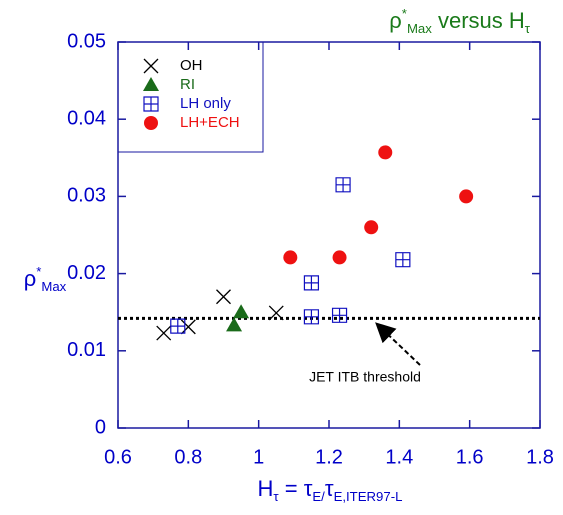 This screenshot has width=563, height=515. Describe the element at coordinates (478, 20) in the screenshot. I see `text-part: versus H` at that location.